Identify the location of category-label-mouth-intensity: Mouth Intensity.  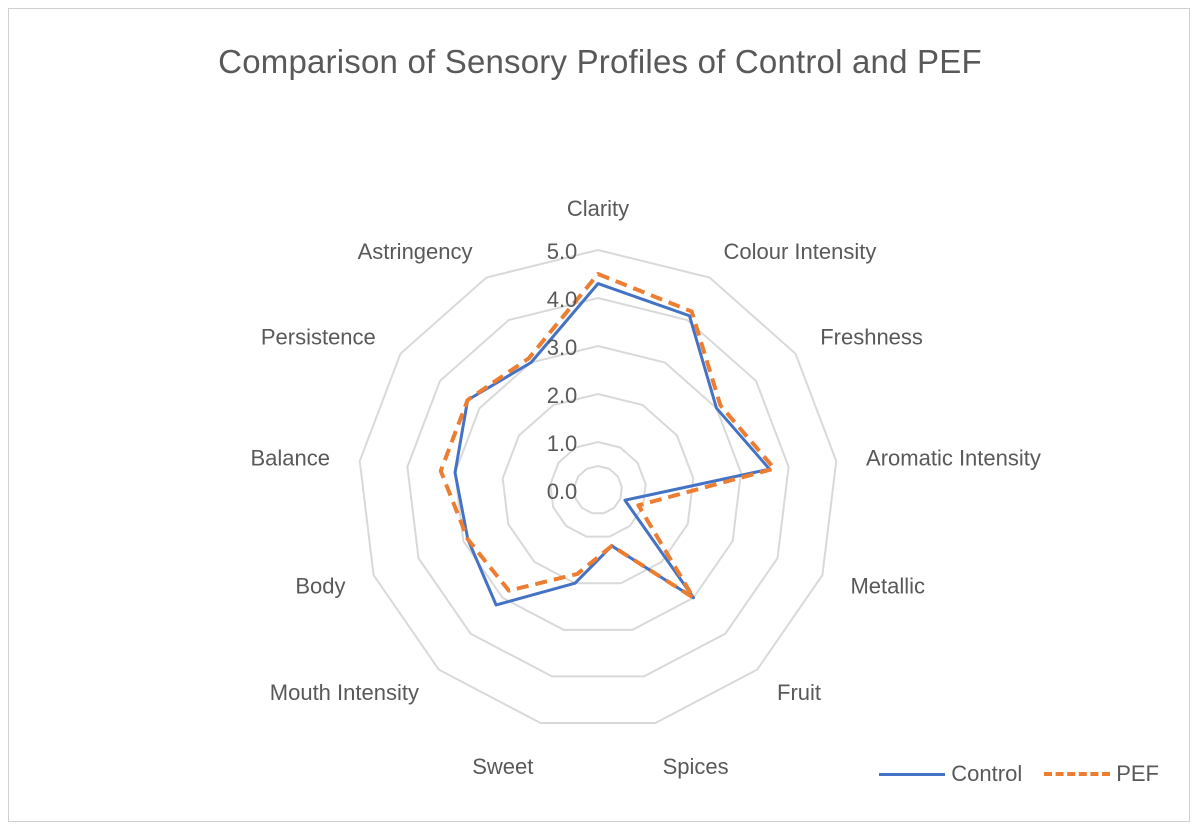
(344, 692).